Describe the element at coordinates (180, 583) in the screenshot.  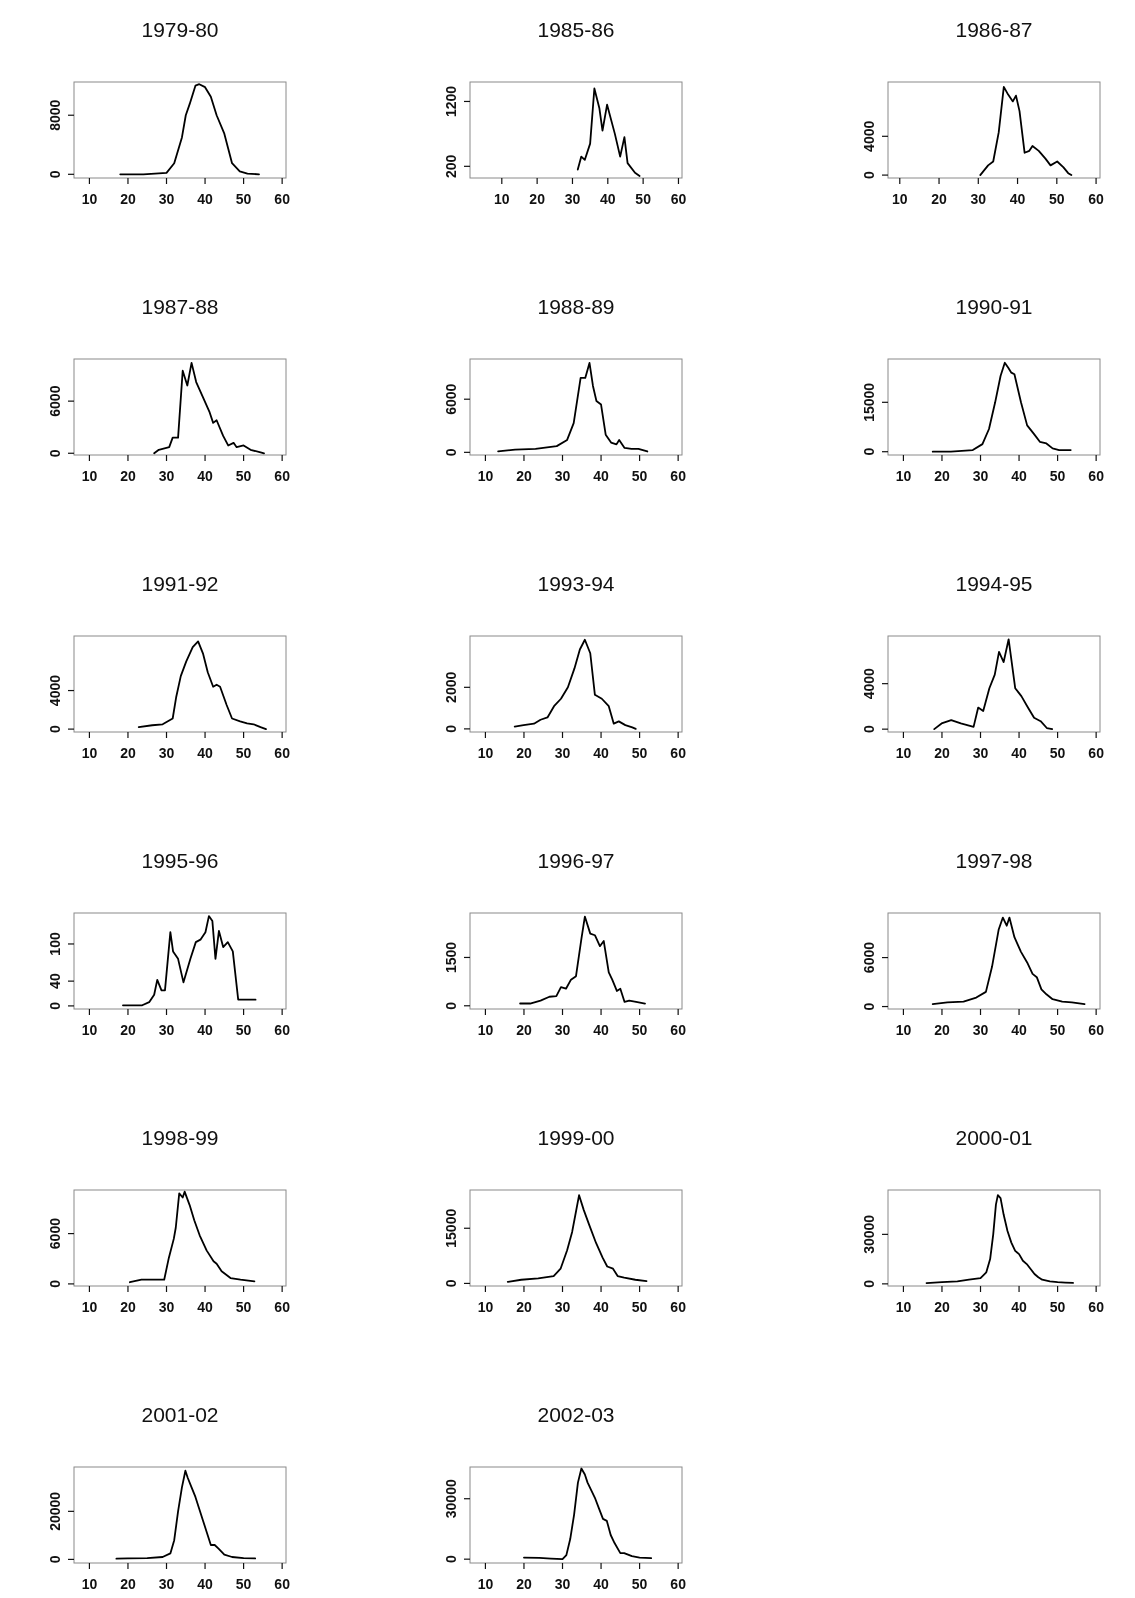
I see `chart-title: 1991-92` at that location.